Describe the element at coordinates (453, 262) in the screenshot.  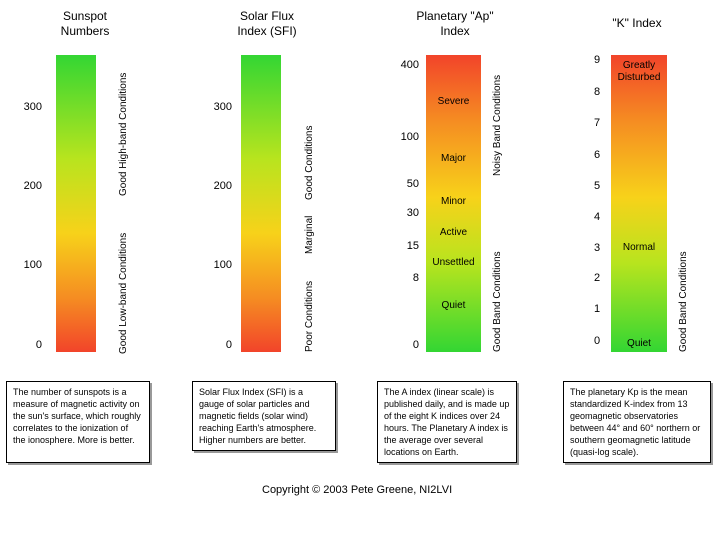
I see `ap-level-unsettled: Unsettled` at that location.